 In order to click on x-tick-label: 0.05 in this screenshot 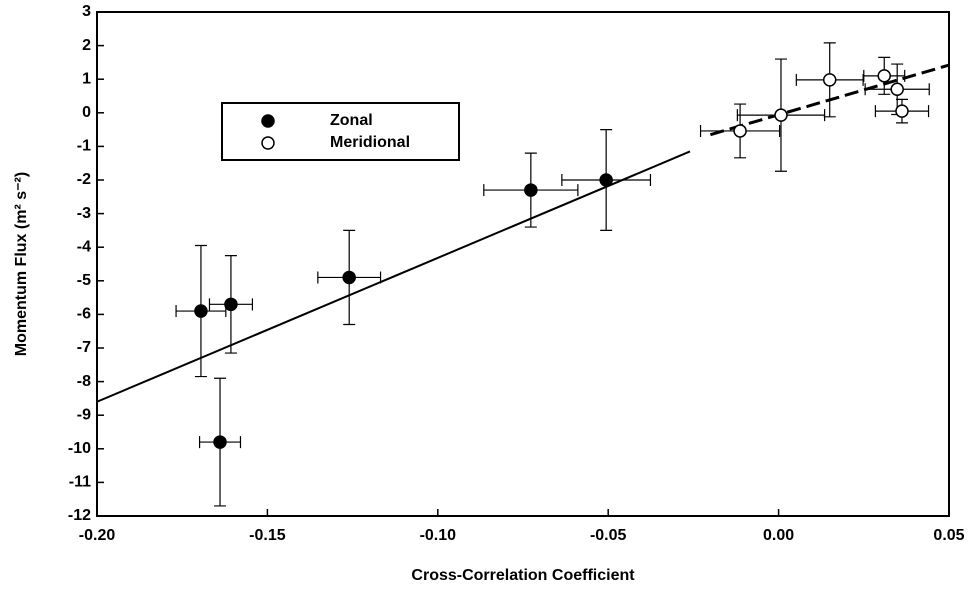, I will do `click(948, 535)`.